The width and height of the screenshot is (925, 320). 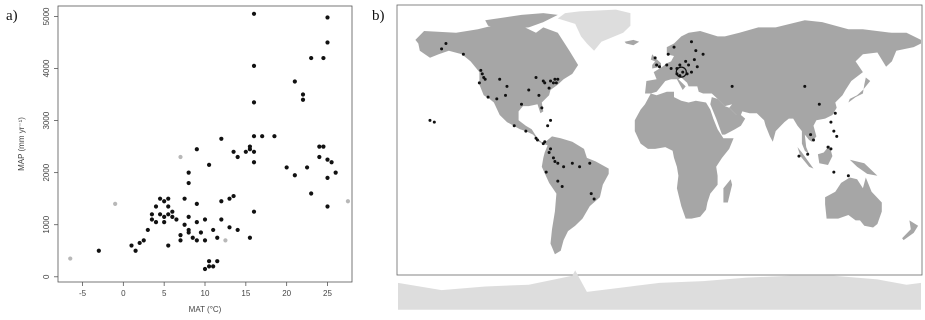 What do you see at coordinates (497, 84) in the screenshot?
I see `land-north-america` at bounding box center [497, 84].